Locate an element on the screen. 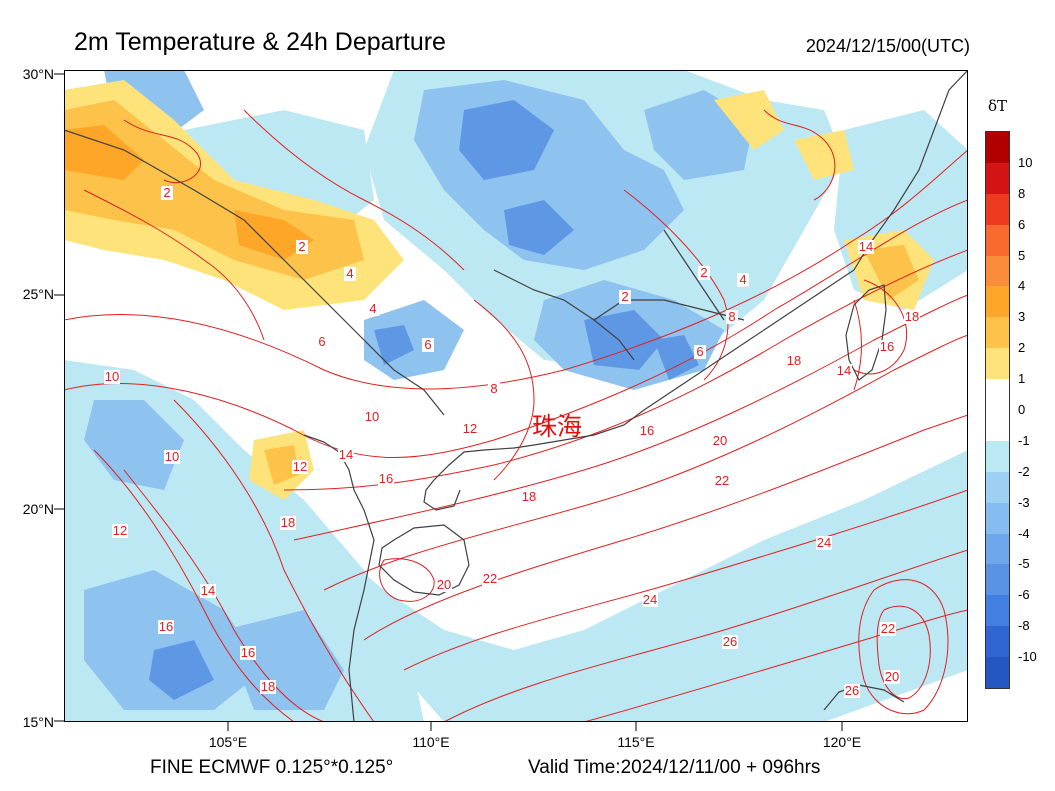 This screenshot has width=1055, height=791. map-title: 2m Temperature & 24h Departure is located at coordinates (260, 42).